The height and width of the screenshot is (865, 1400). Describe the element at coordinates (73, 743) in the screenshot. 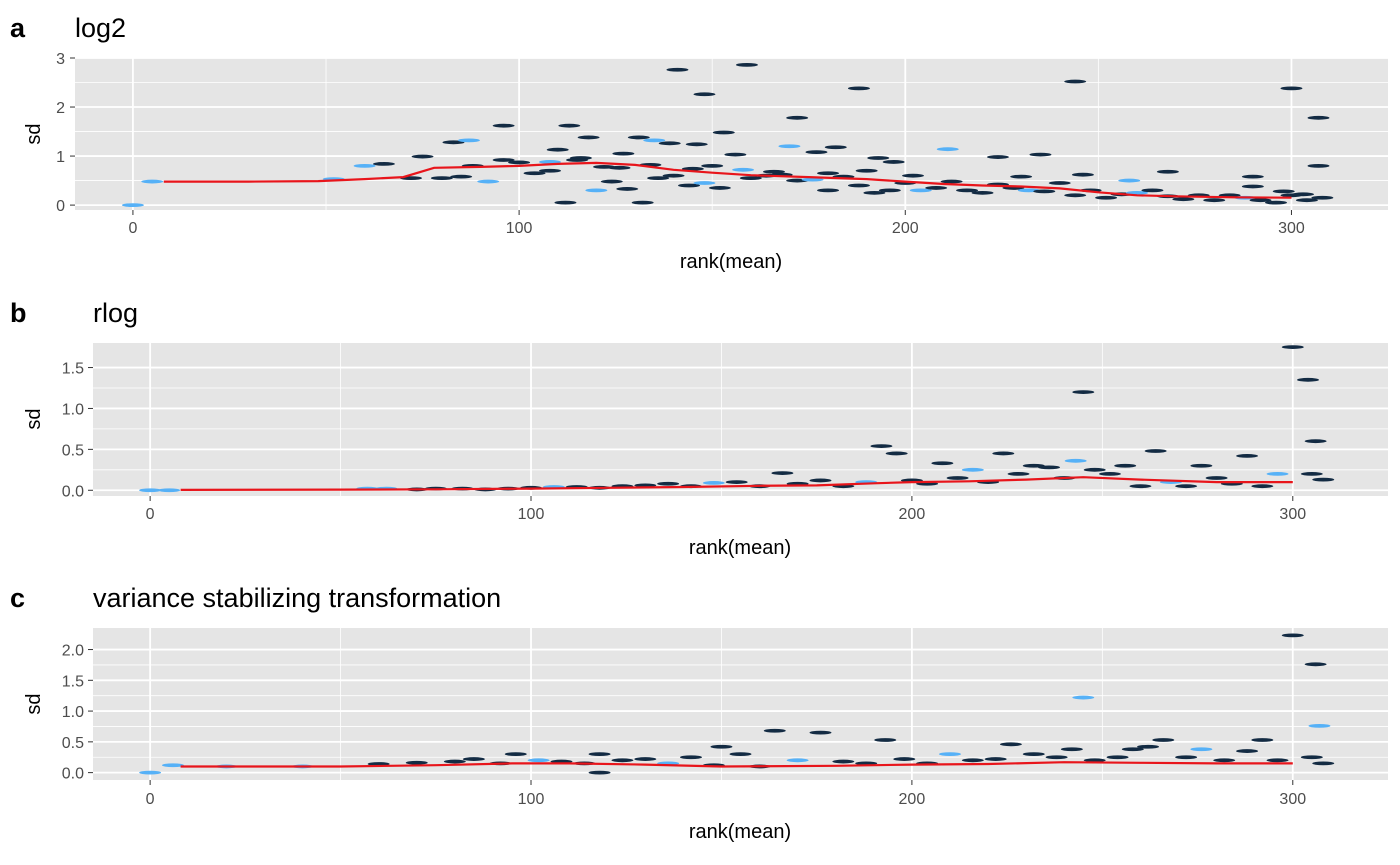

I see `y-tick-label-1: 0.5` at that location.